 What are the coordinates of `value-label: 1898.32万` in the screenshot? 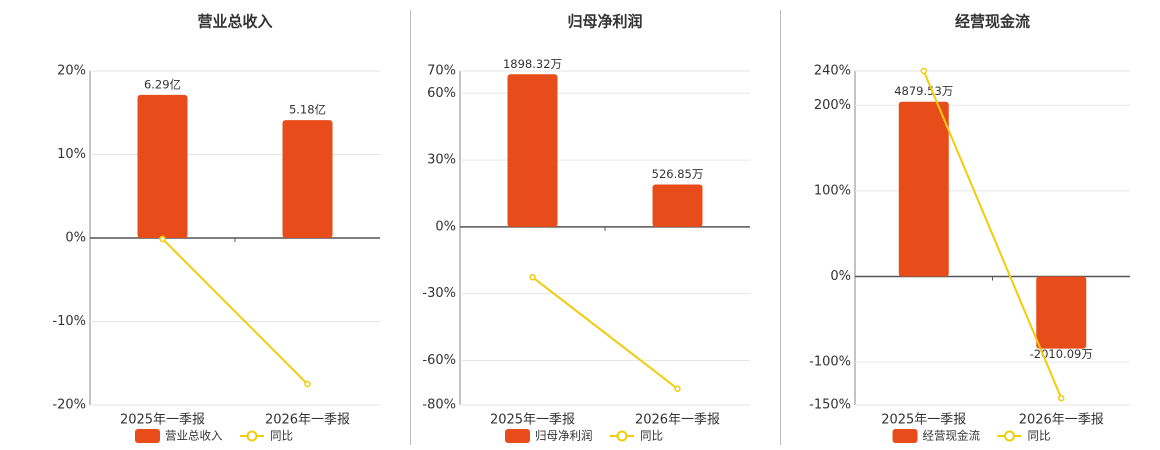 It's located at (532, 64).